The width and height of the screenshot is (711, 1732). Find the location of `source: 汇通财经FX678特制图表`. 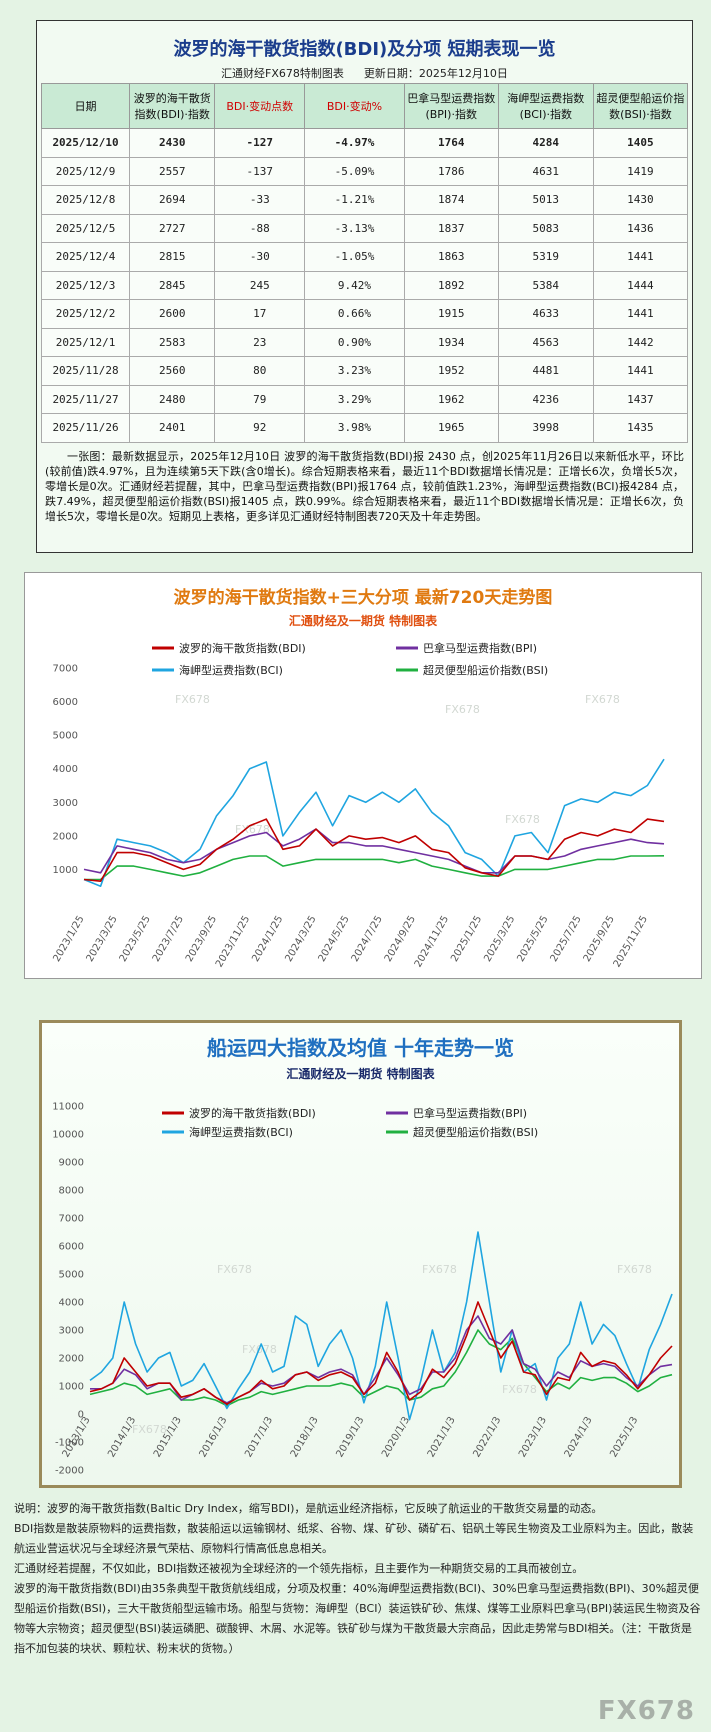

source: 汇通财经FX678特制图表 is located at coordinates (282, 73).